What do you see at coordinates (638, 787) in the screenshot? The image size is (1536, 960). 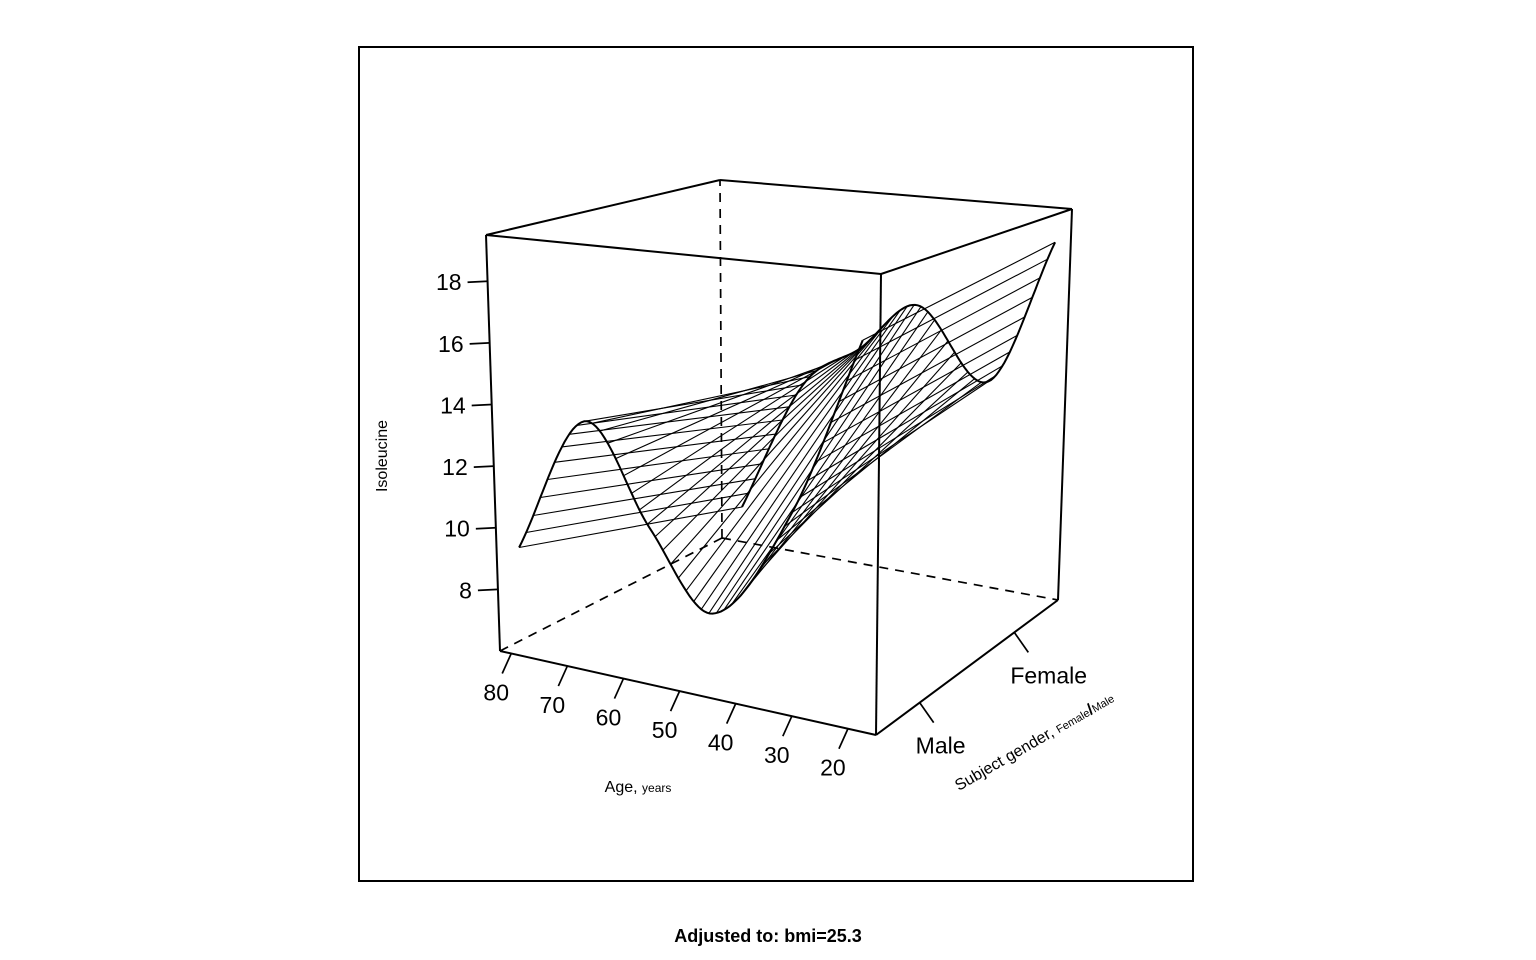 I see `x-axis-label: Age, years` at bounding box center [638, 787].